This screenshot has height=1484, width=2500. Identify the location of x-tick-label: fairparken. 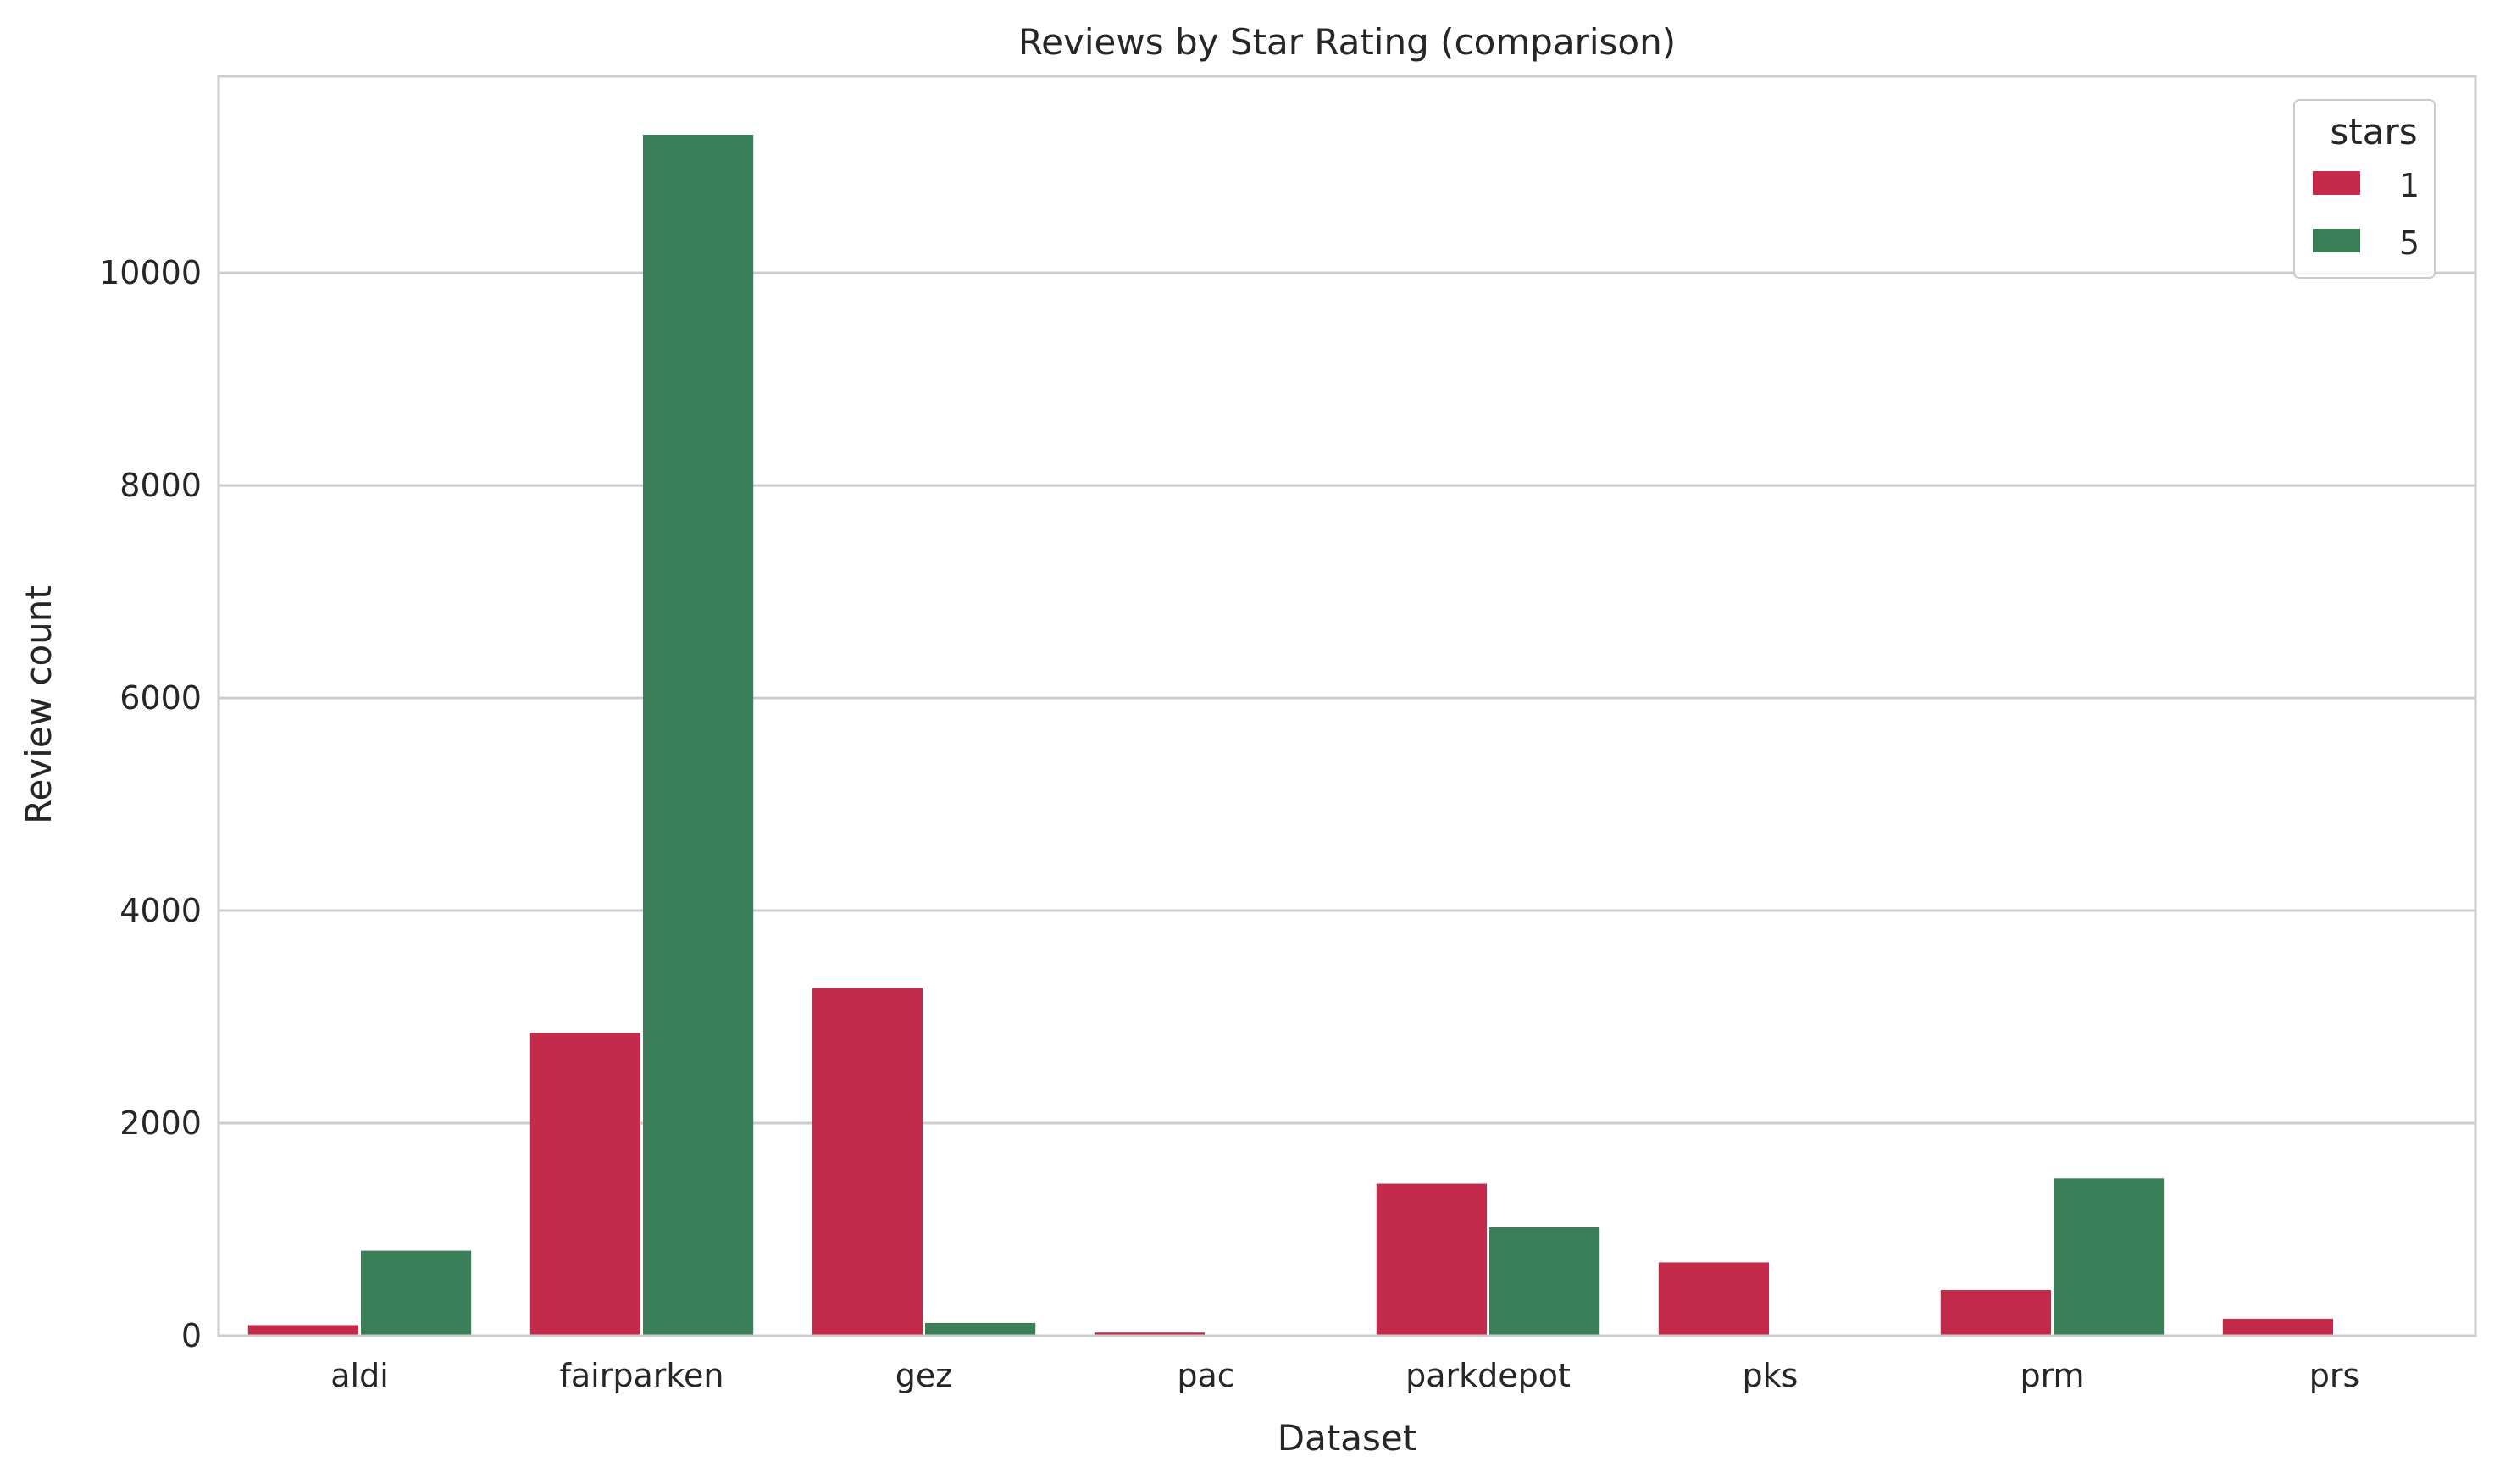
(642, 1375).